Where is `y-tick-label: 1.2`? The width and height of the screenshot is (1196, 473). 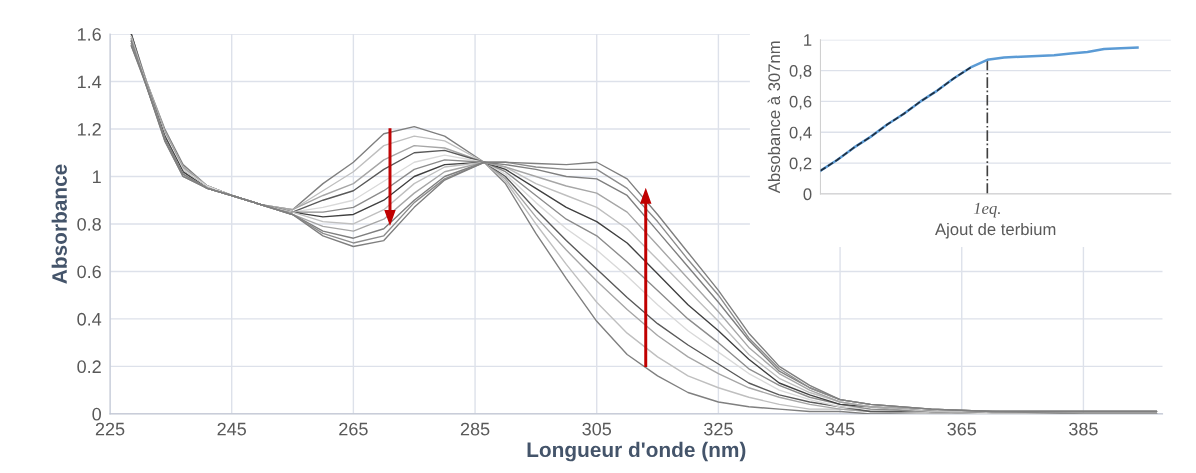 y-tick-label: 1.2 is located at coordinates (89, 129).